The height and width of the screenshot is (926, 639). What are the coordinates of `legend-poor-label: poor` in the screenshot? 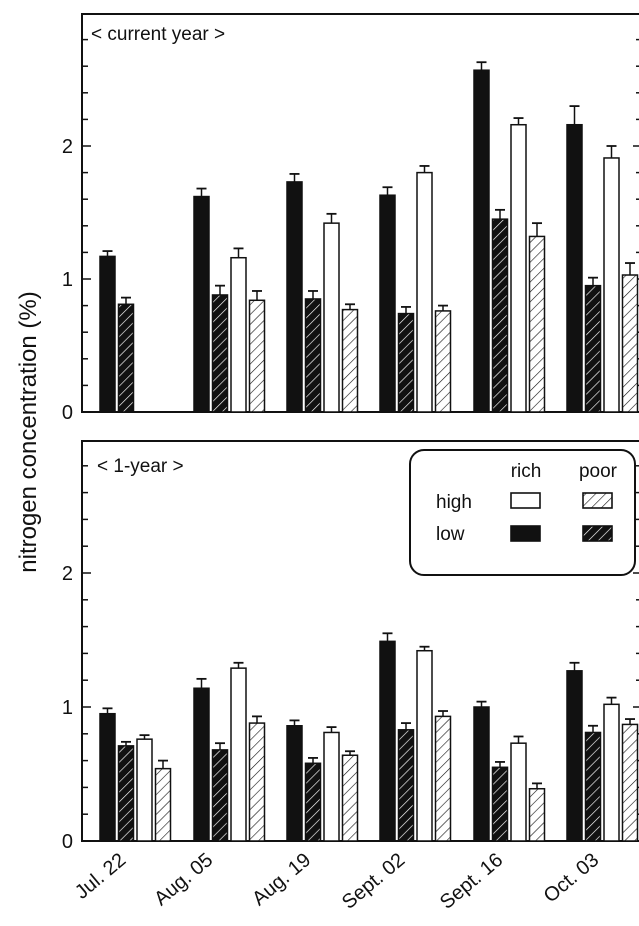 It's located at (598, 471).